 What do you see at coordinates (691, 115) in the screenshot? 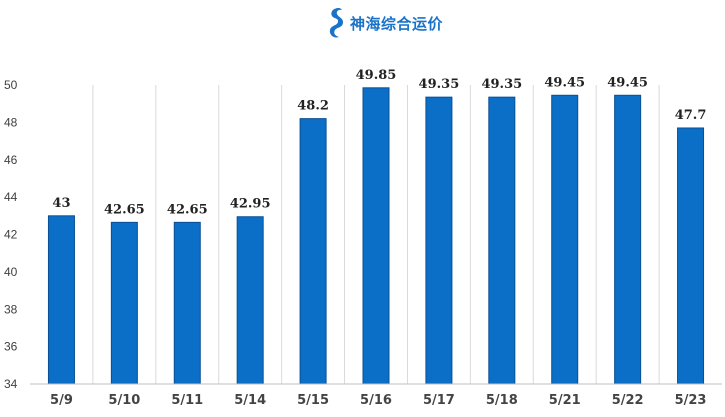
I see `data-label: 47.7` at bounding box center [691, 115].